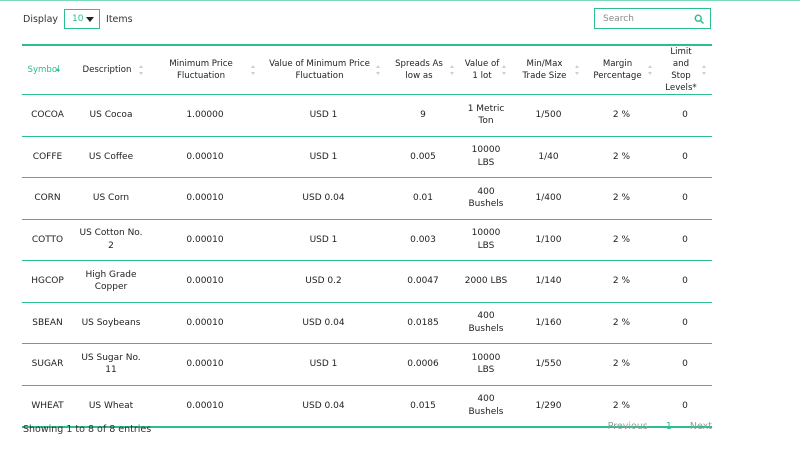 Image resolution: width=800 pixels, height=449 pixels. What do you see at coordinates (700, 426) in the screenshot?
I see `pagination-next-button: Next` at bounding box center [700, 426].